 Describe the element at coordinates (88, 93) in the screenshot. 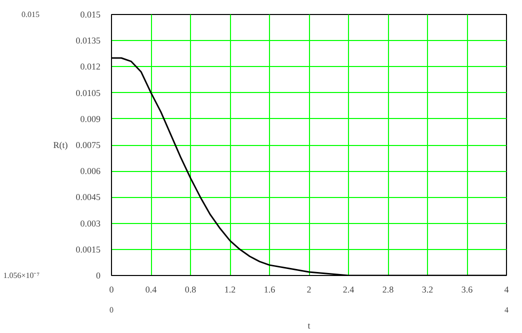

I see `y-tick-label: 0.0105` at that location.